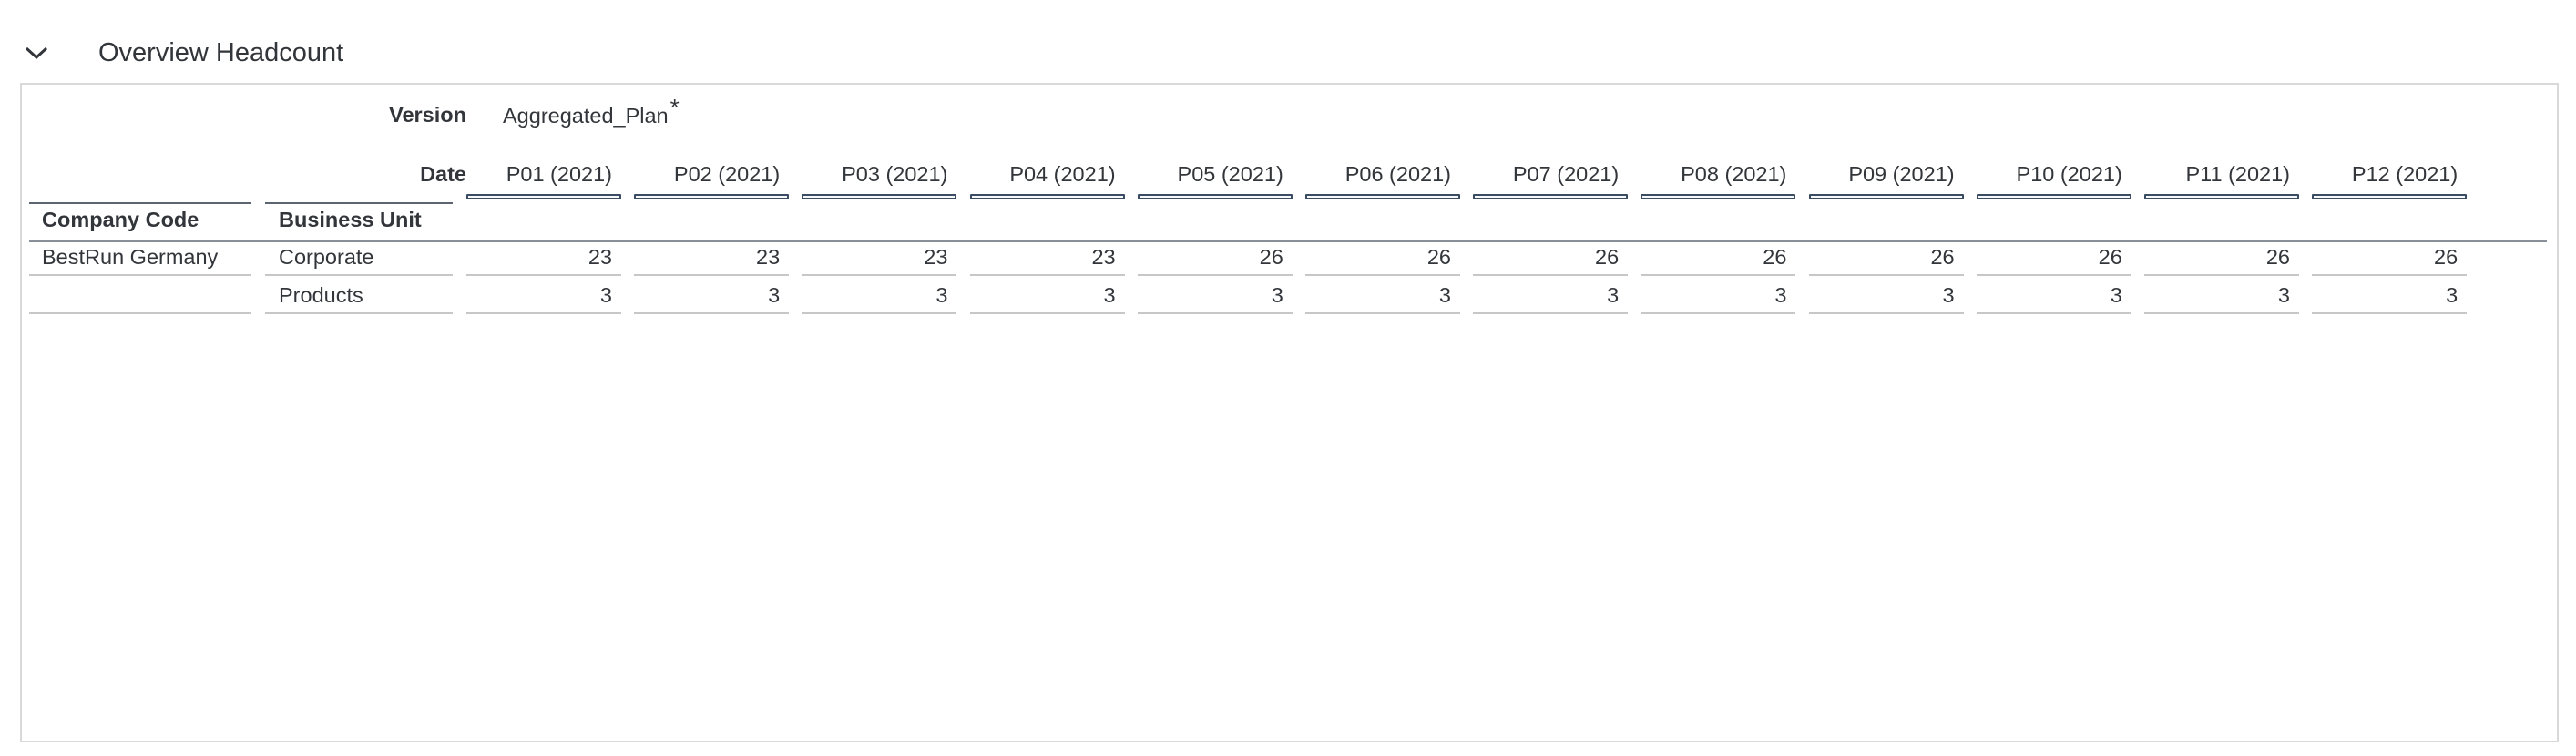  I want to click on column-header: P12 (2021), so click(2404, 174).